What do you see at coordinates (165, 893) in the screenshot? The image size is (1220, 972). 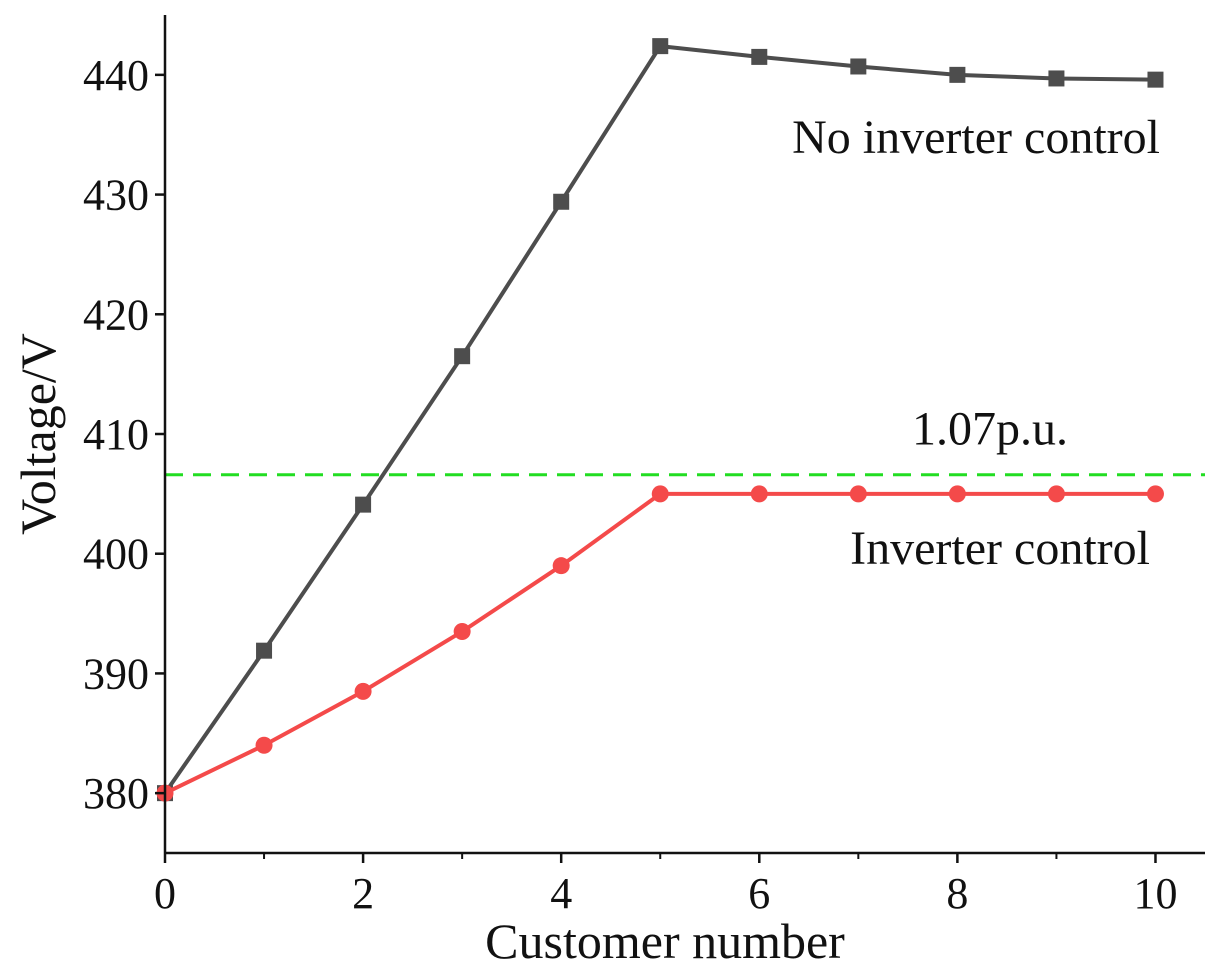 I see `x-tick-label: 0` at bounding box center [165, 893].